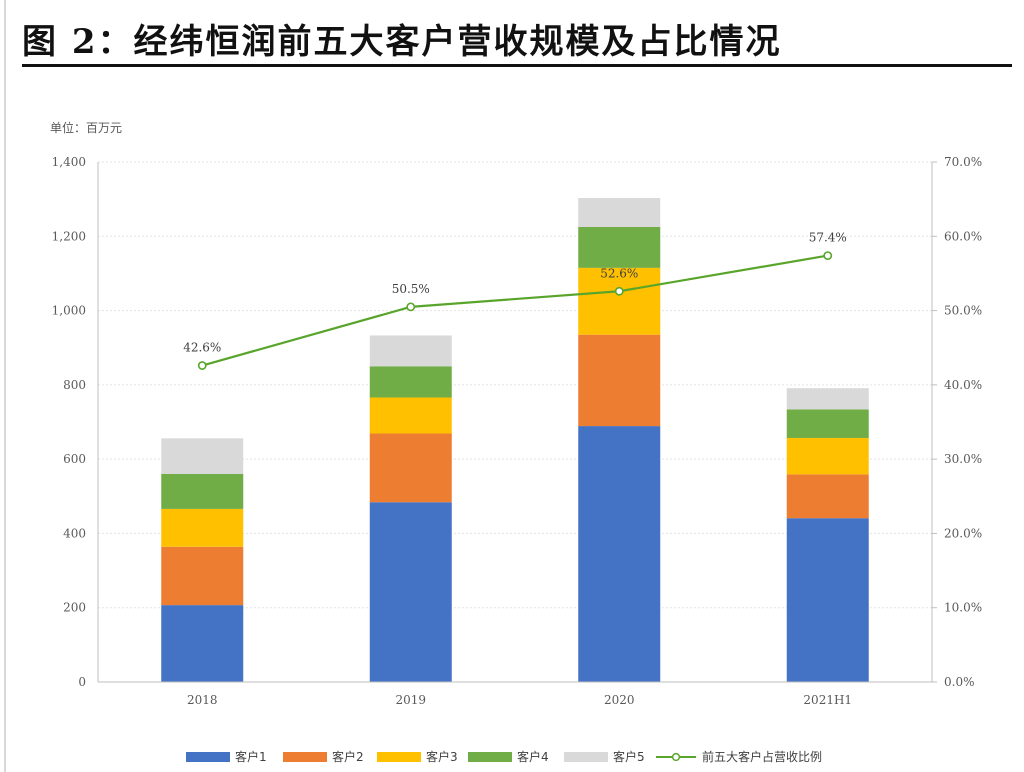 The image size is (1024, 772). I want to click on ratio-line, so click(514, 310).